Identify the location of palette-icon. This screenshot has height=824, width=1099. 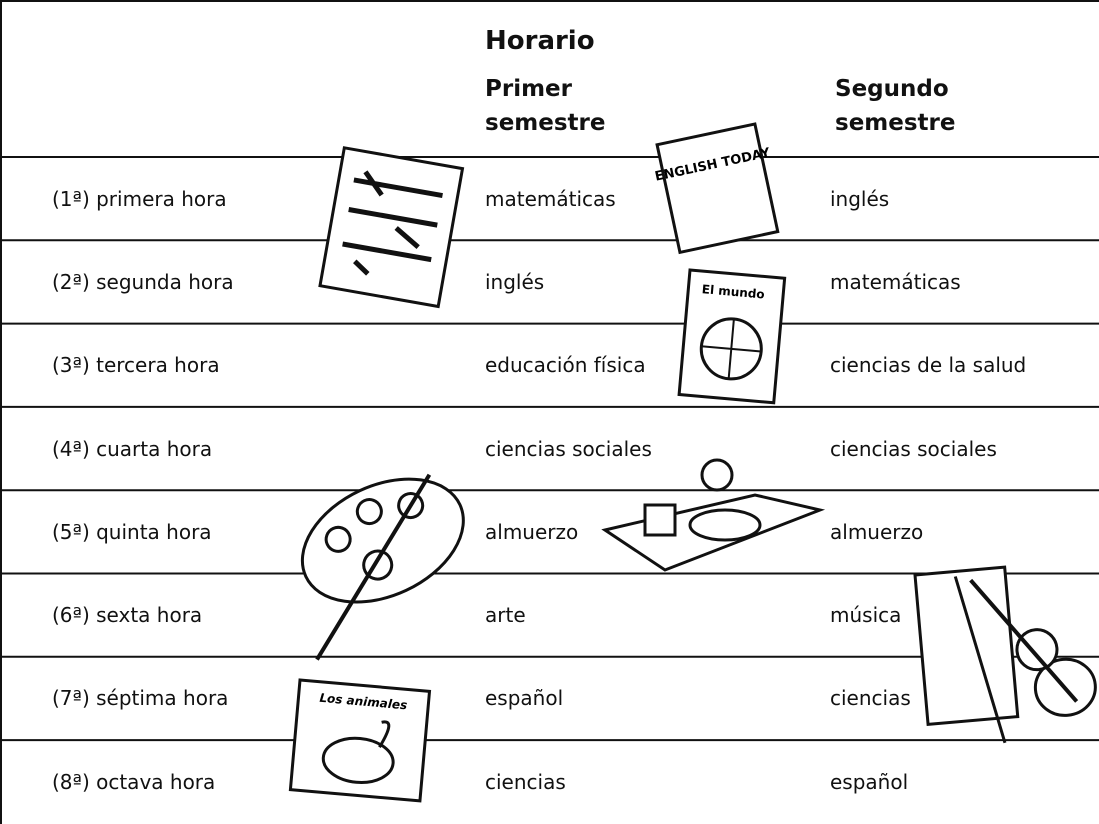
(382, 567).